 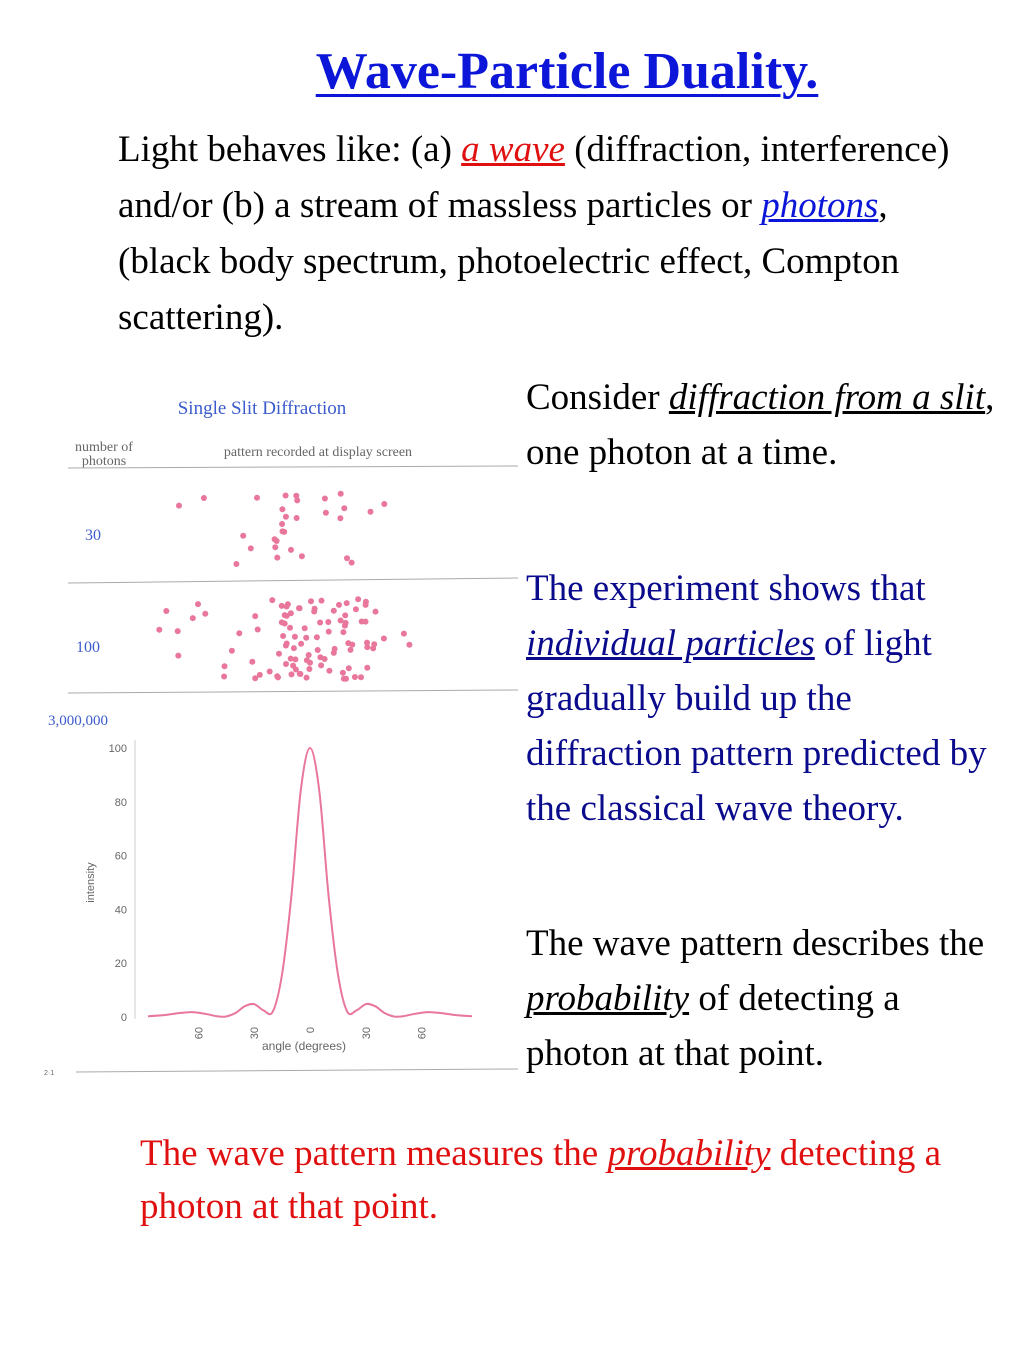 What do you see at coordinates (367, 1033) in the screenshot?
I see `x-tick-label: 30` at bounding box center [367, 1033].